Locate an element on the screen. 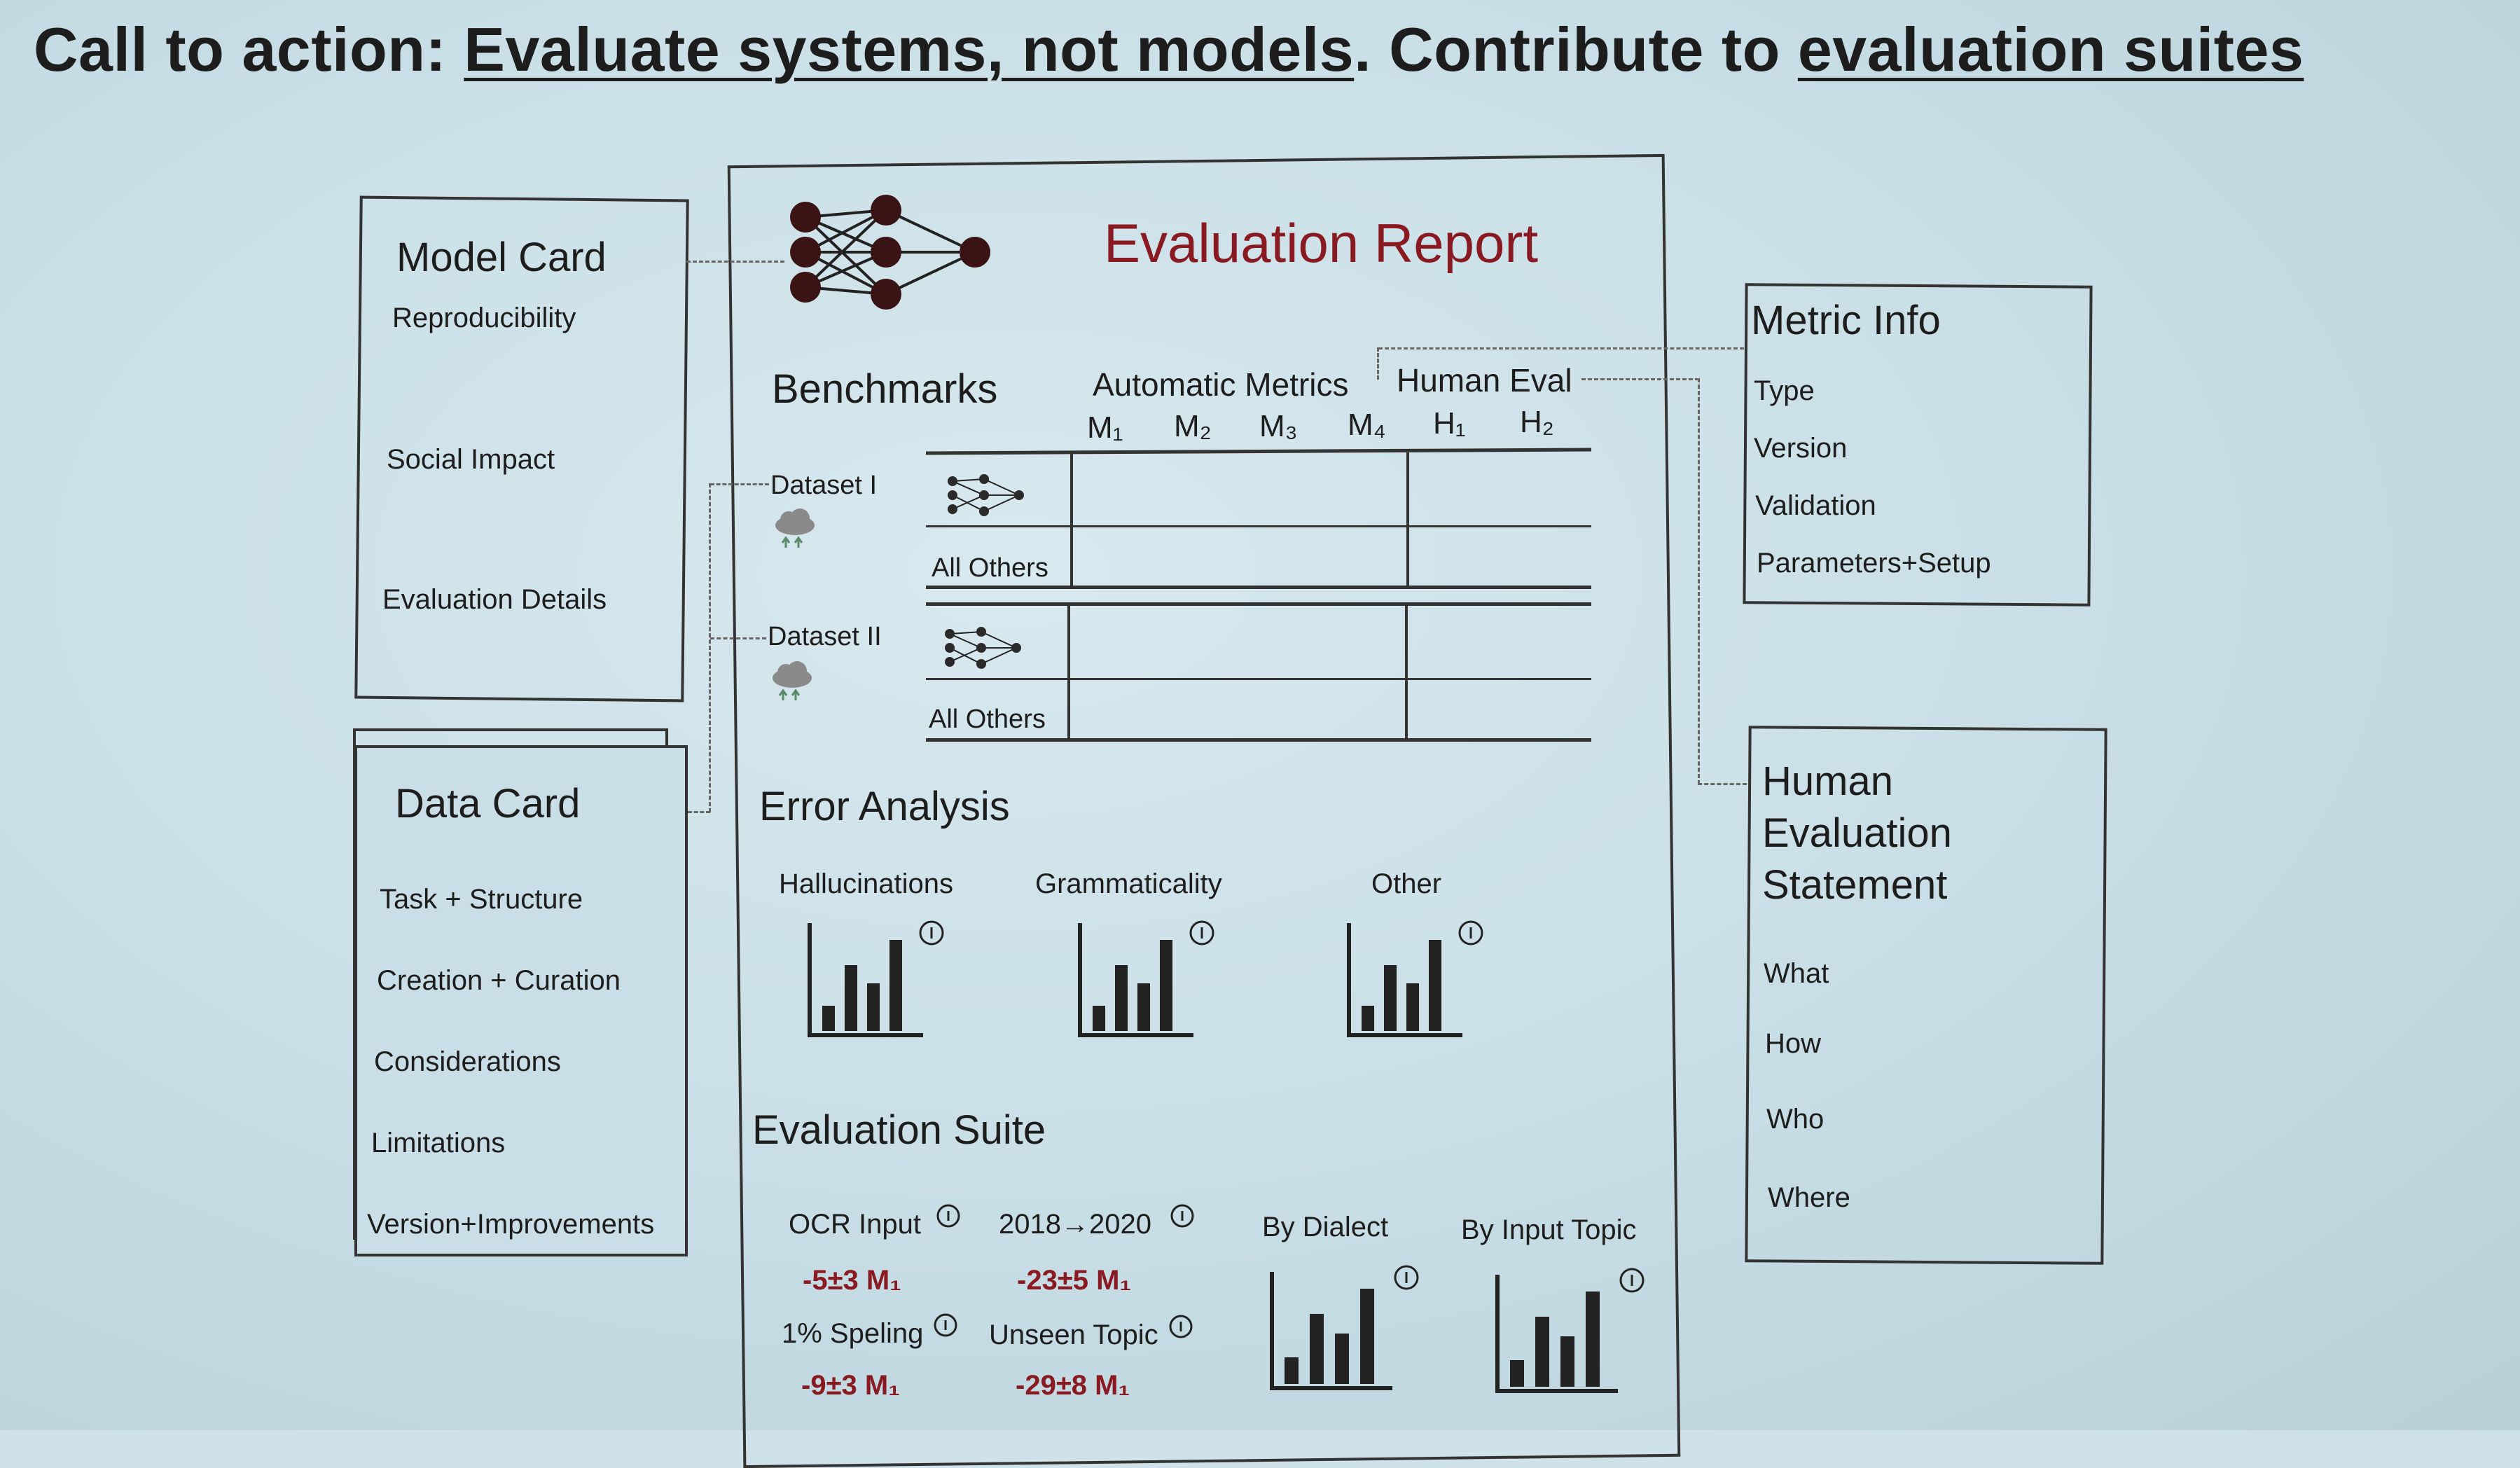 This screenshot has width=2520, height=1468. table-rule-bottom is located at coordinates (1258, 740).